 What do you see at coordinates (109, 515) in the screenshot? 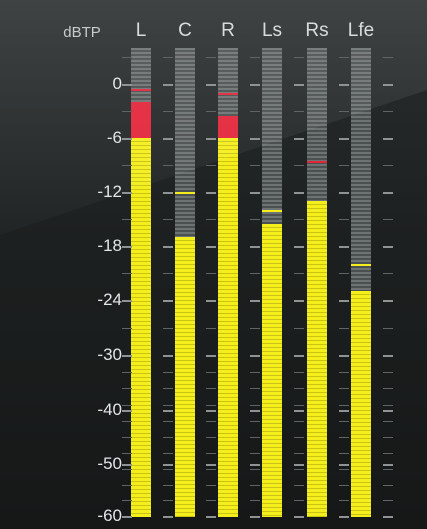
I see `scale-label: -60` at bounding box center [109, 515].